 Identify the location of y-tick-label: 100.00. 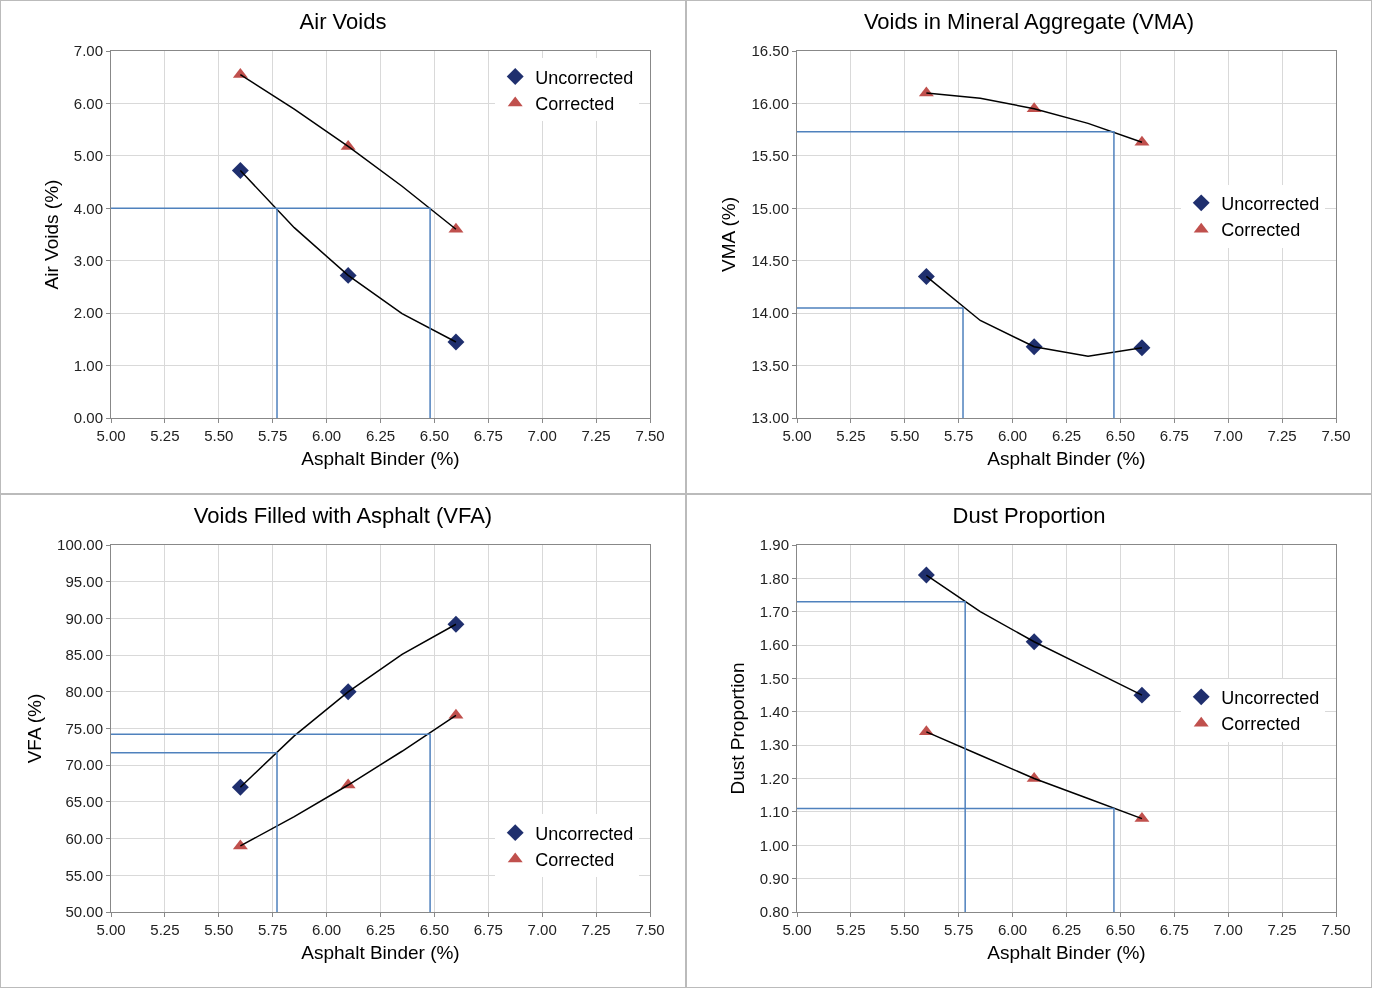
(80, 545).